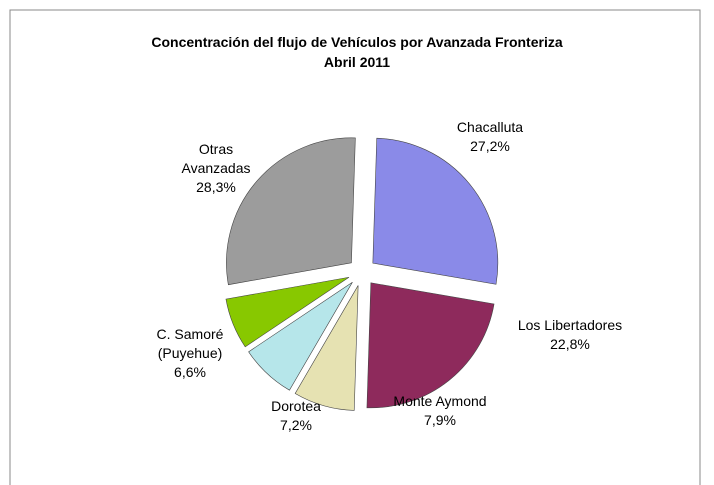  What do you see at coordinates (216, 187) in the screenshot?
I see `slice-value-label: 28,3%` at bounding box center [216, 187].